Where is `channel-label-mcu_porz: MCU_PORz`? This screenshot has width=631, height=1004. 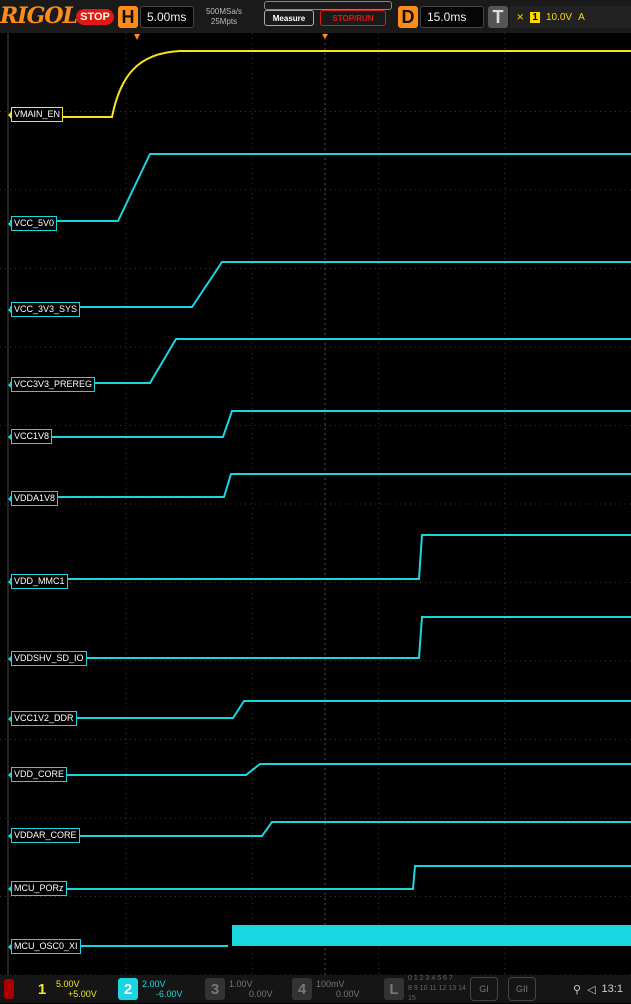
channel-label-mcu_porz: MCU_PORz is located at coordinates (37, 888).